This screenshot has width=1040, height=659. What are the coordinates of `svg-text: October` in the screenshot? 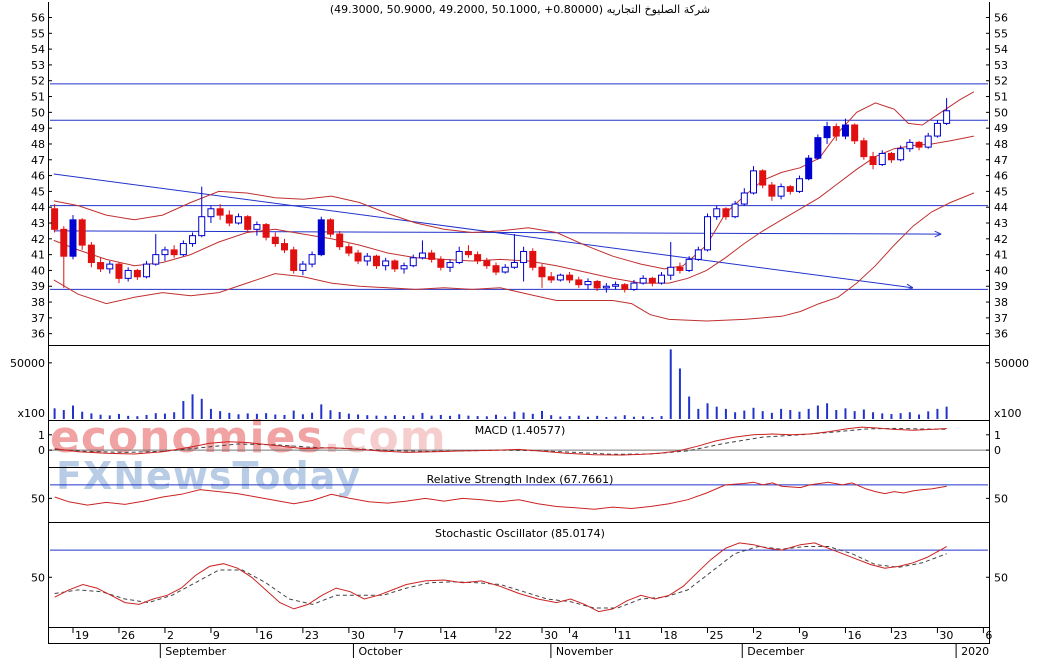 It's located at (380, 651).